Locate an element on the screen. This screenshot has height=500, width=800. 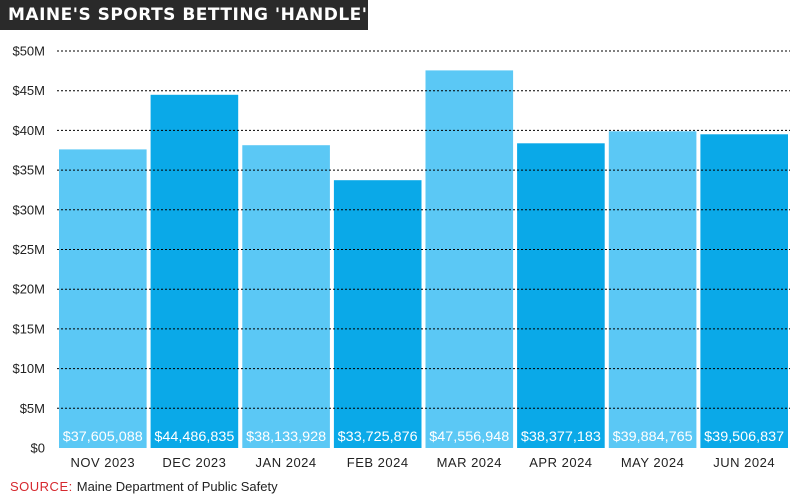
x-tick-label: NOV 2023 is located at coordinates (102, 462).